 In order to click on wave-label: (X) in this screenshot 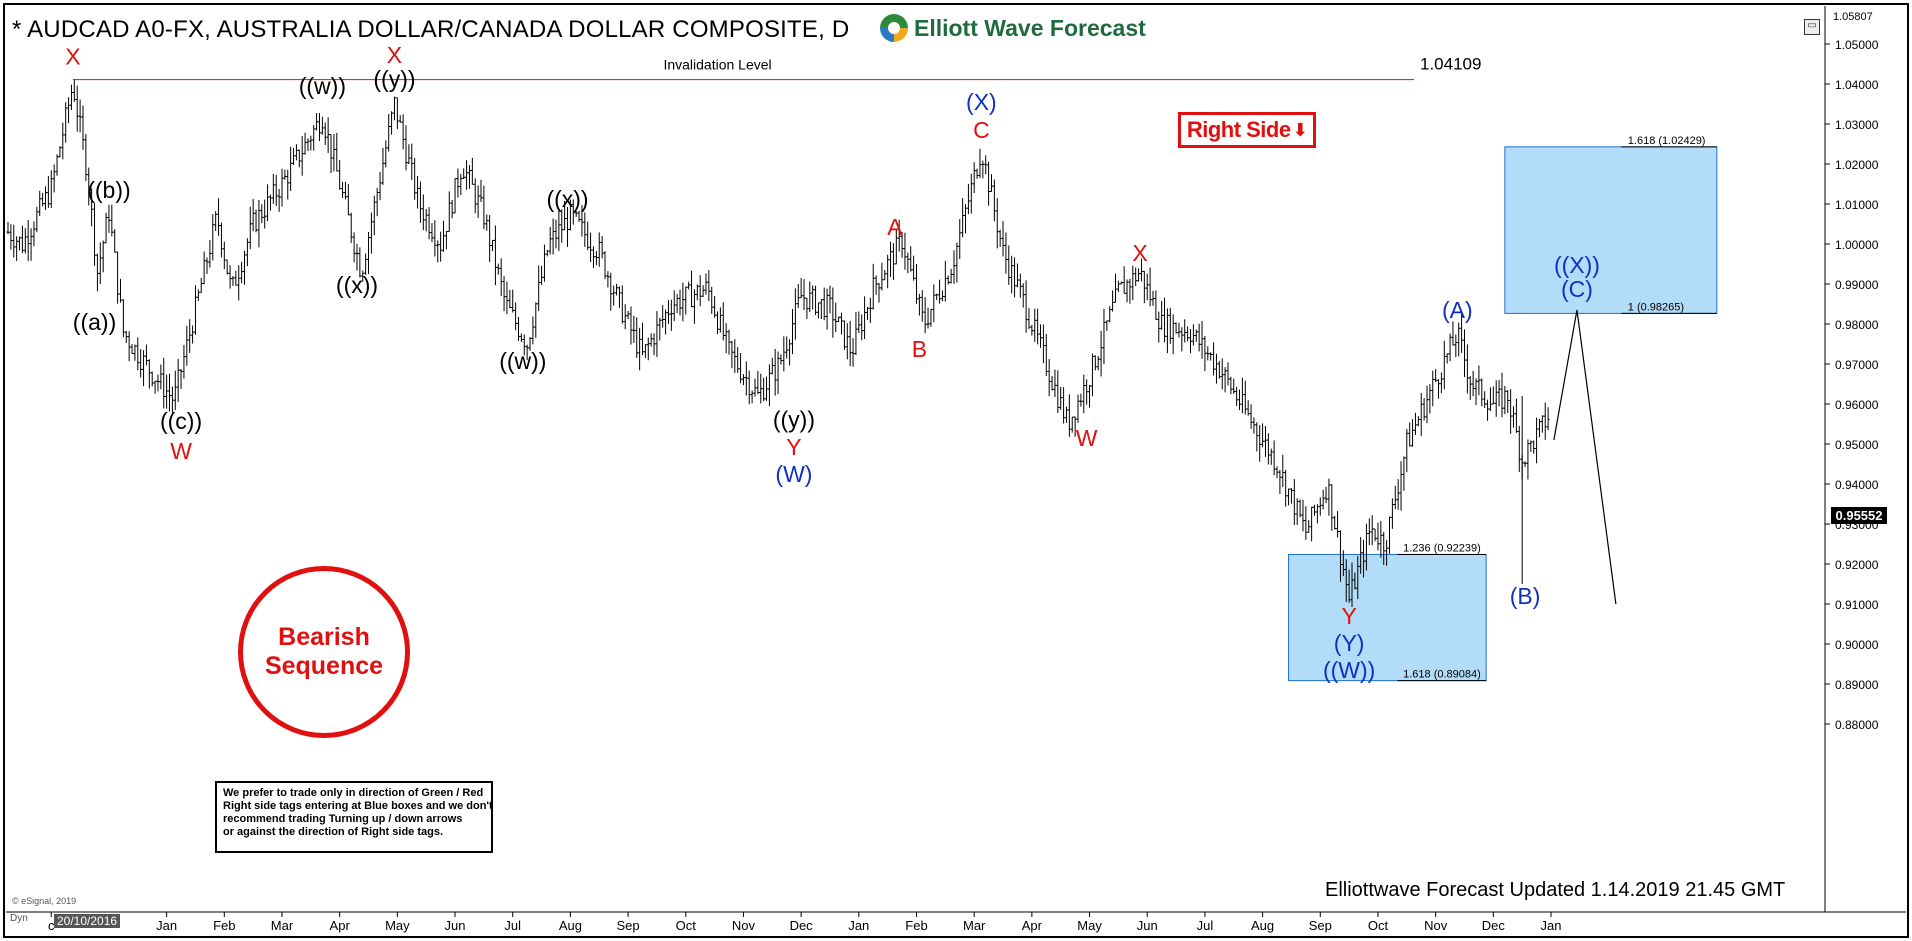, I will do `click(981, 102)`.